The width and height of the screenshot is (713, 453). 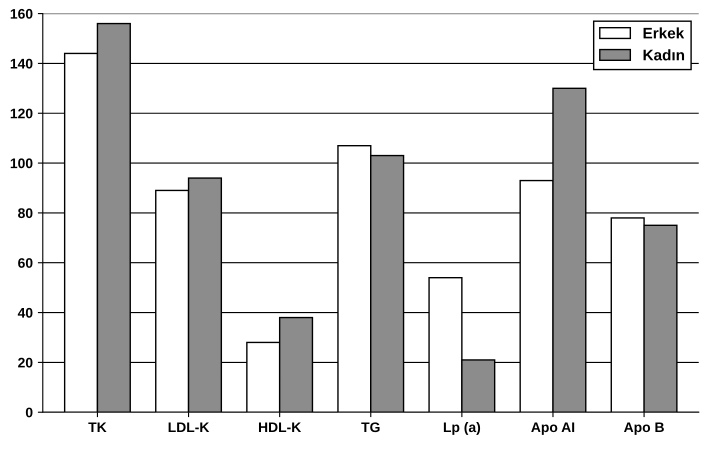 What do you see at coordinates (21, 113) in the screenshot?
I see `y-tick-label: 120` at bounding box center [21, 113].